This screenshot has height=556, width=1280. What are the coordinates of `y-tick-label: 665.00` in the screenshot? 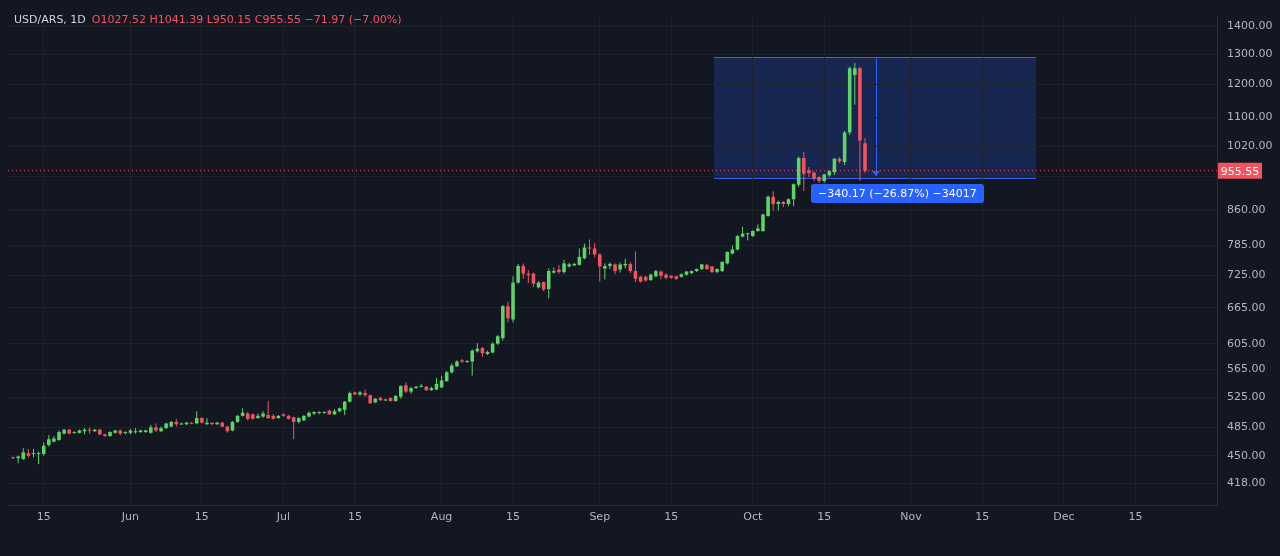 It's located at (1246, 307).